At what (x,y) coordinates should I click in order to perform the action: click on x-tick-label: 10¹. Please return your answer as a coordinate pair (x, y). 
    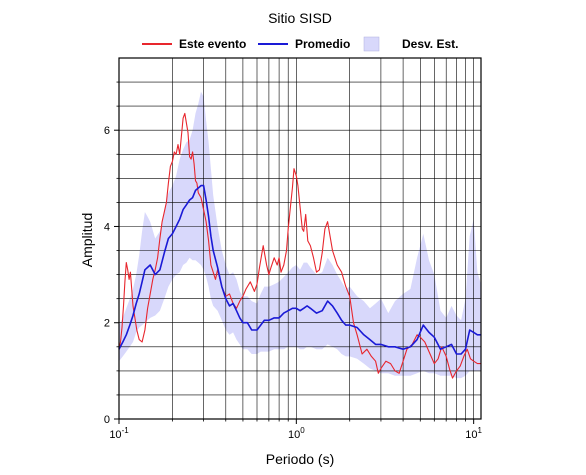
    Looking at the image, I should click on (473, 433).